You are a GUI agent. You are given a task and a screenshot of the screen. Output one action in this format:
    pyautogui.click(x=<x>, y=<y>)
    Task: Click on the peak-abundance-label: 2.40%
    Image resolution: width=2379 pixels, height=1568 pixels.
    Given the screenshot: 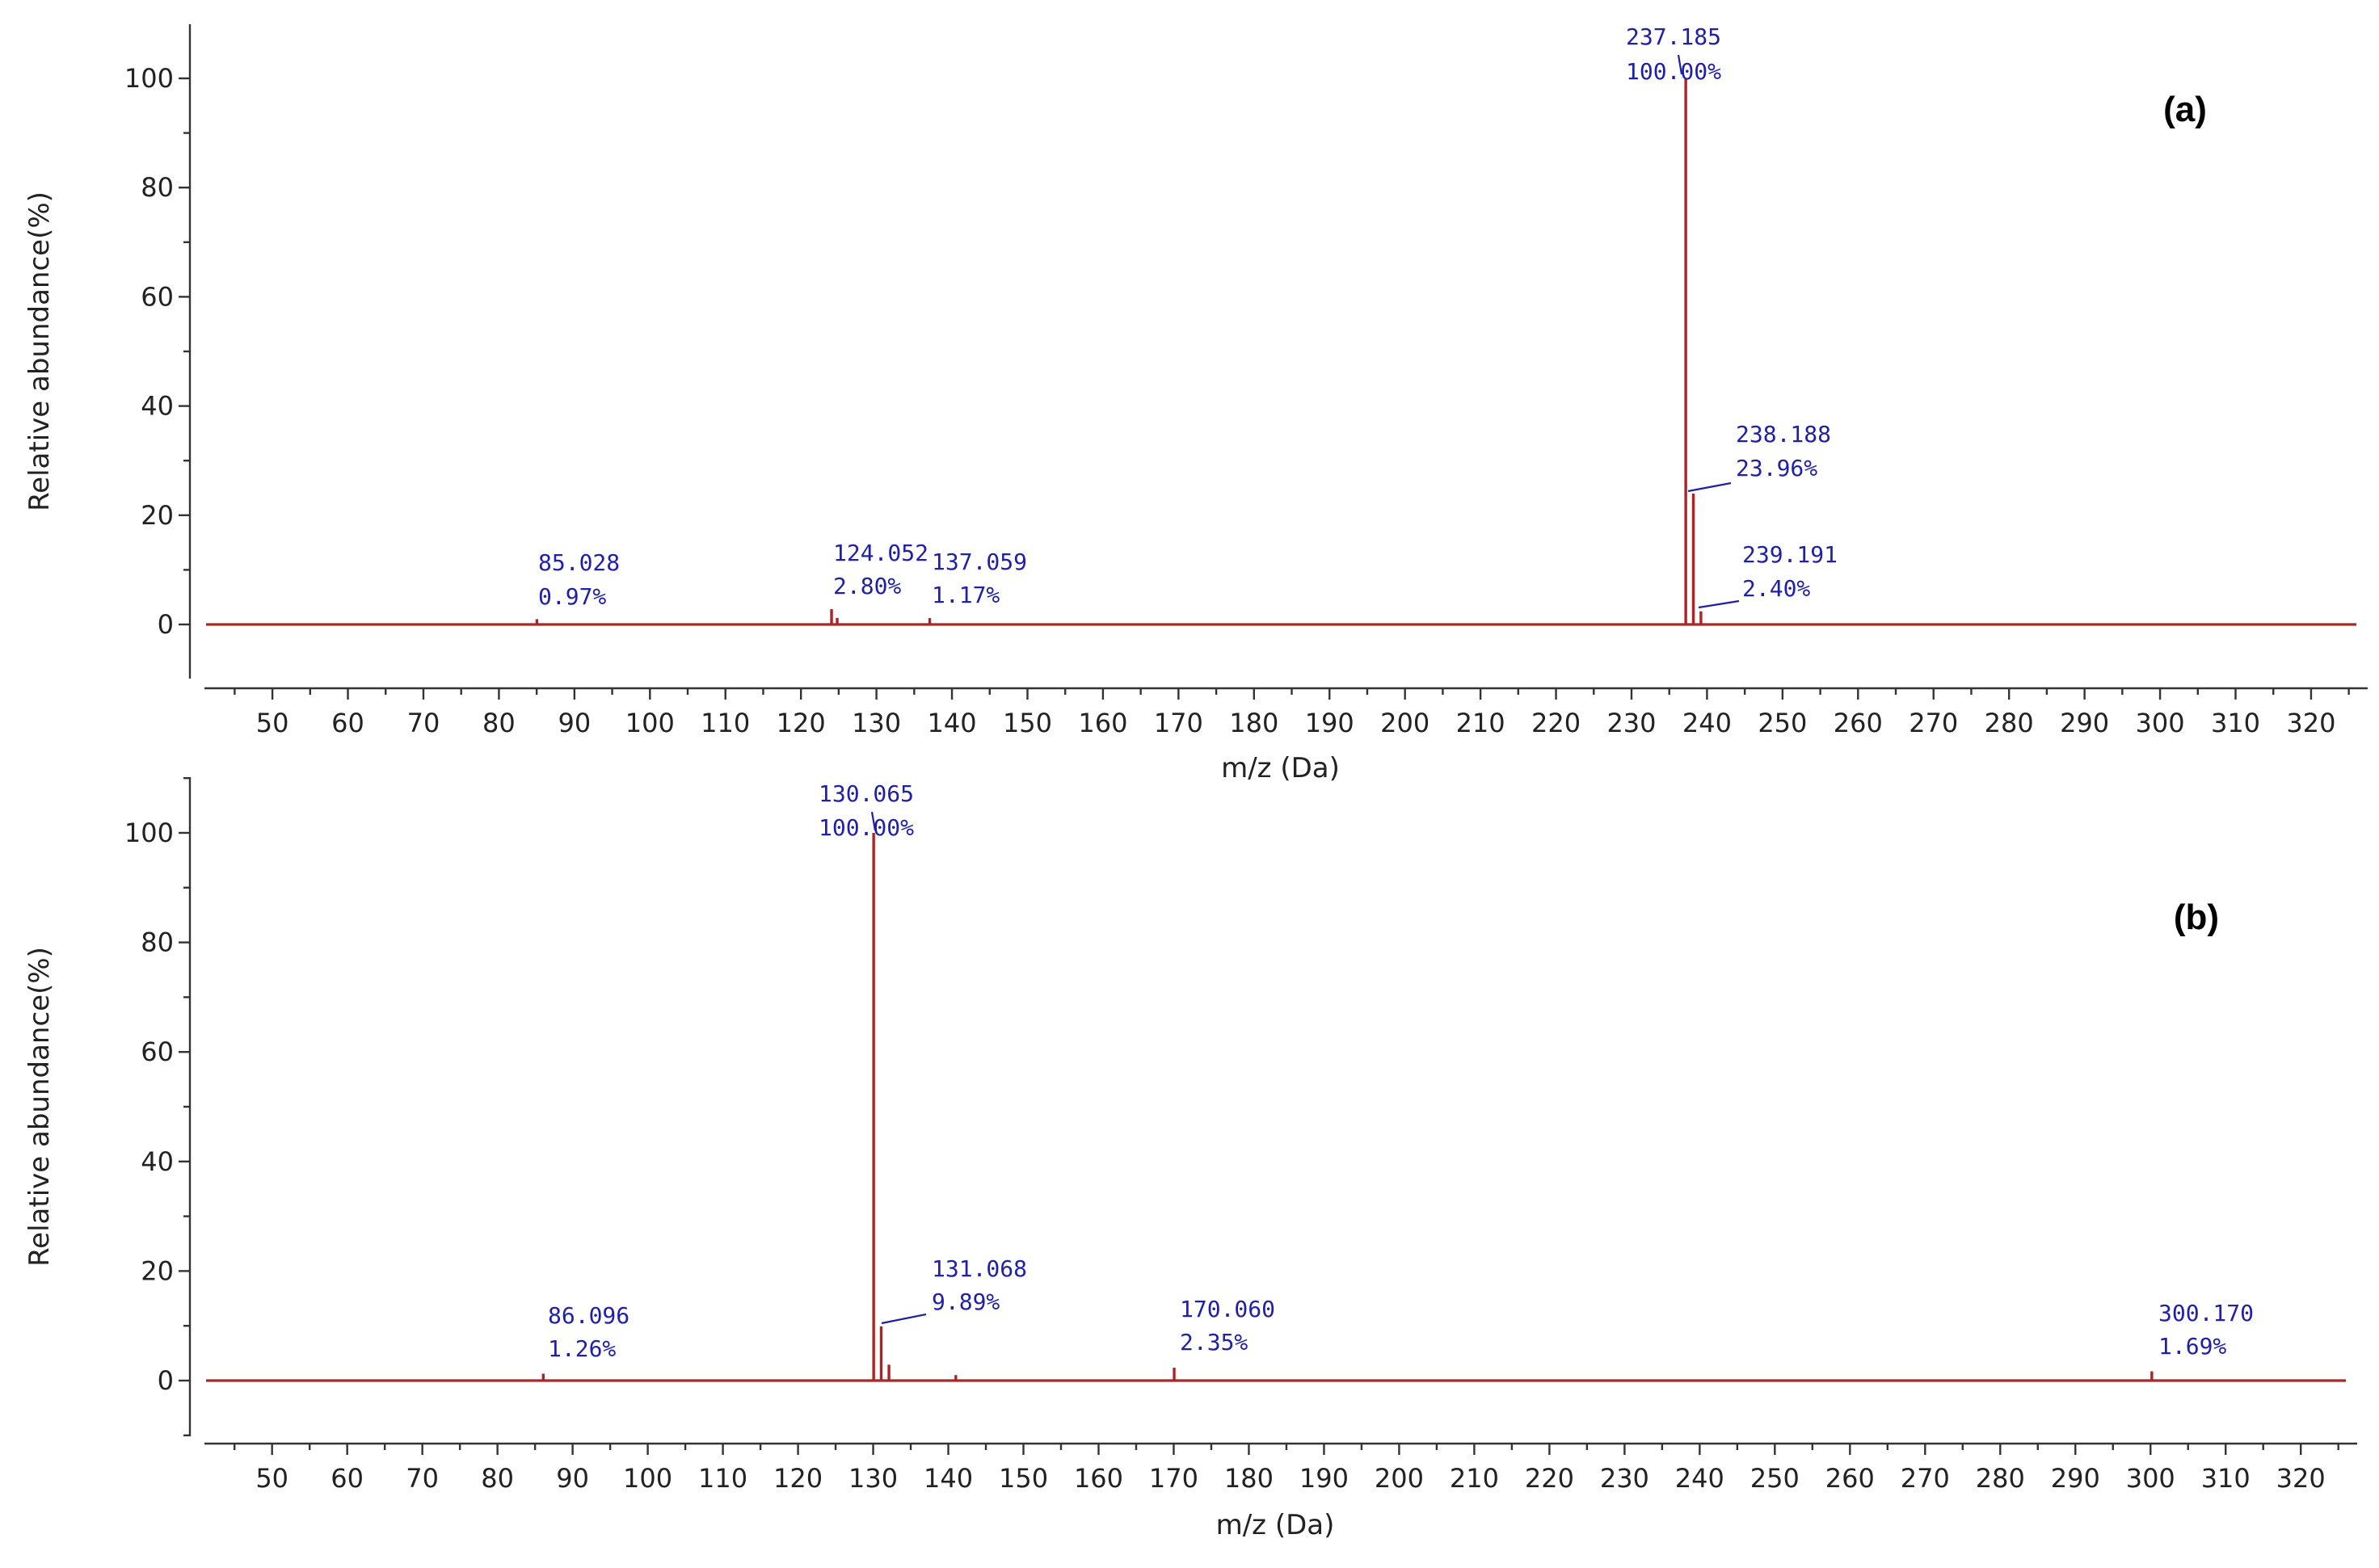 What is the action you would take?
    pyautogui.click(x=1776, y=589)
    